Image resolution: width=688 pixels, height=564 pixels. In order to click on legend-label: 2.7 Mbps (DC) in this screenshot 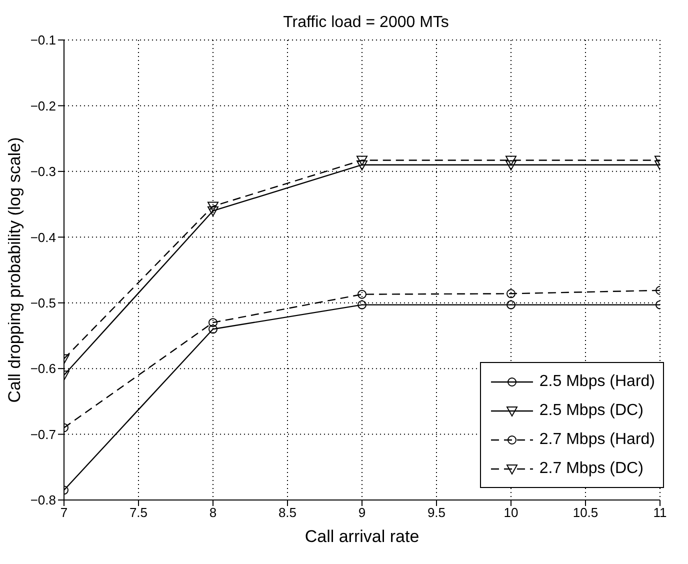, I will do `click(591, 469)`.